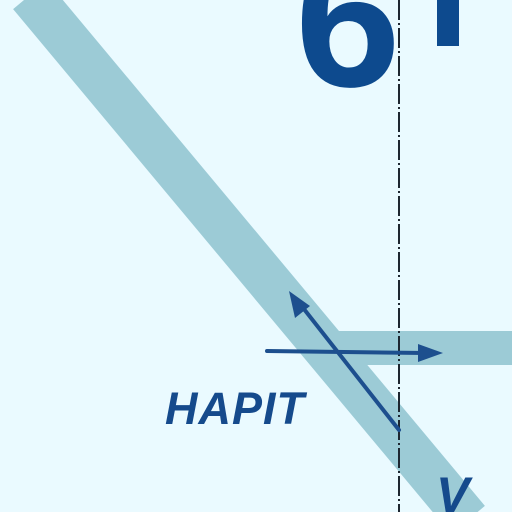 The image size is (512, 512). Describe the element at coordinates (448, 23) in the screenshot. I see `altitude-tick-mark` at that location.